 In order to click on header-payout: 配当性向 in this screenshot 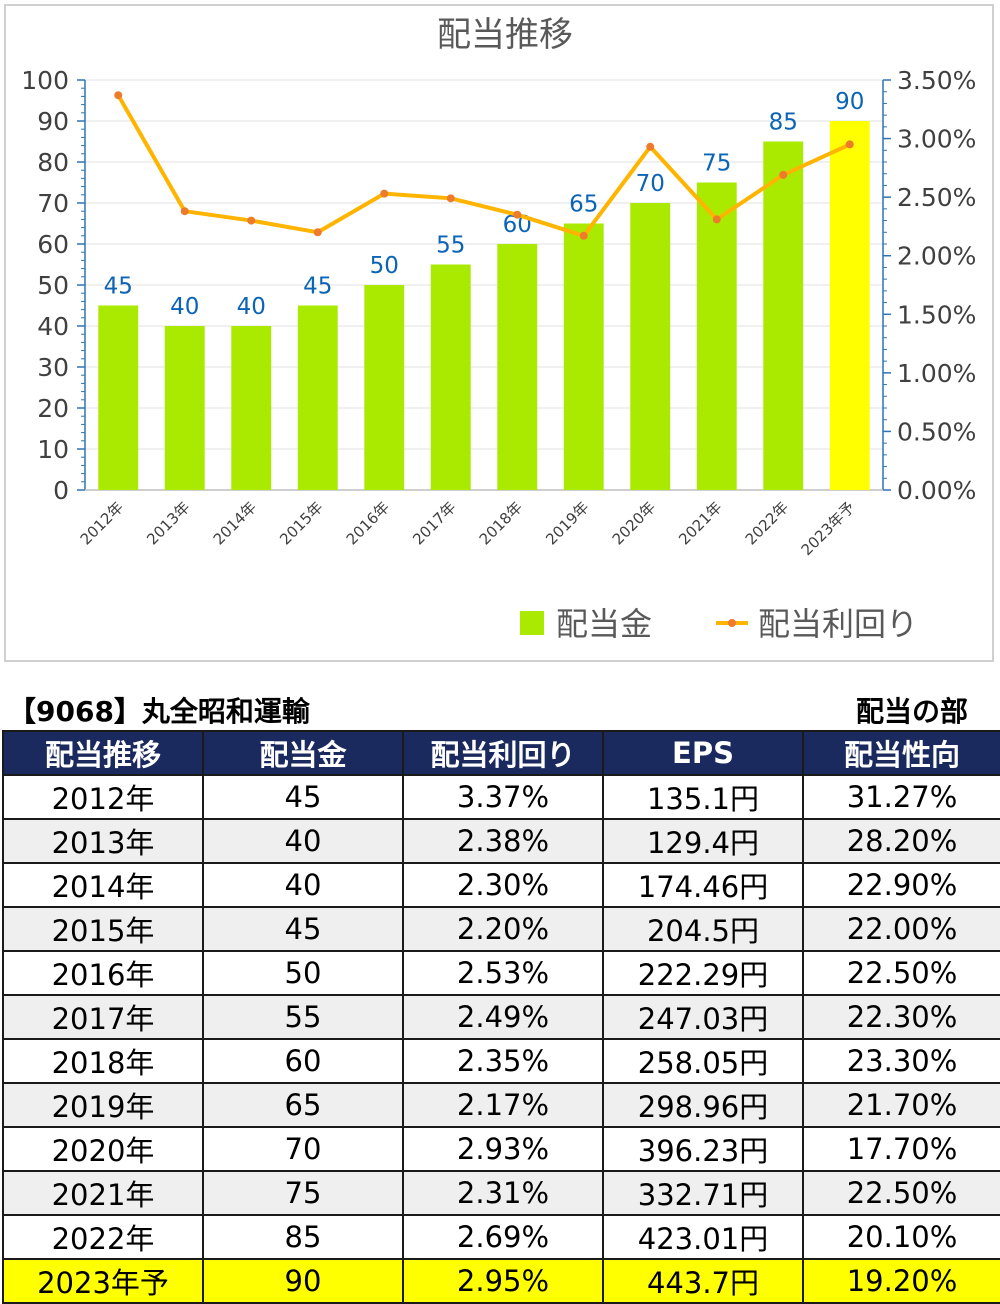, I will do `click(901, 753)`.